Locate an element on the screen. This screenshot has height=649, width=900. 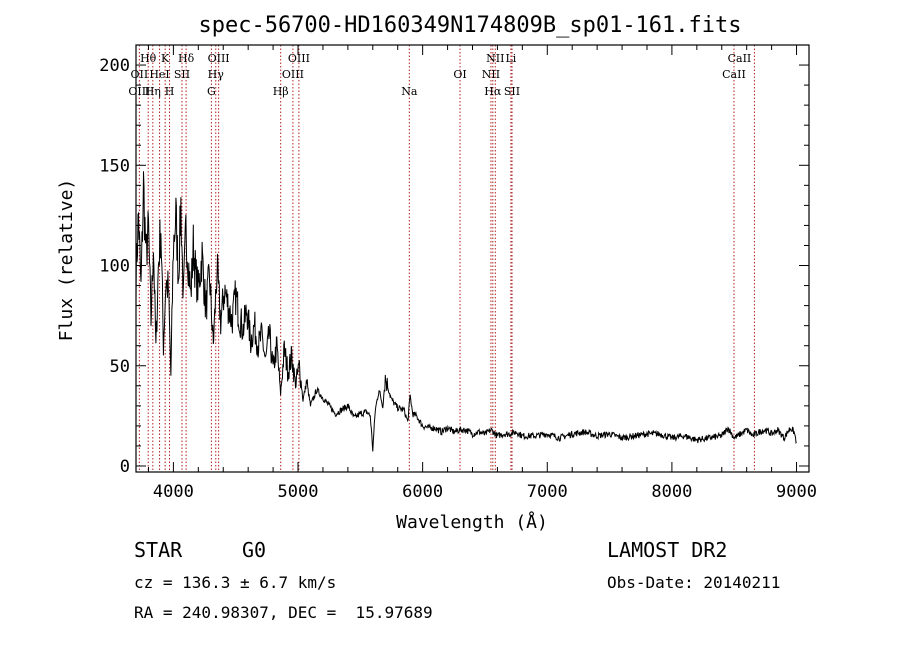
y-tick-label: 100 is located at coordinates (114, 267).